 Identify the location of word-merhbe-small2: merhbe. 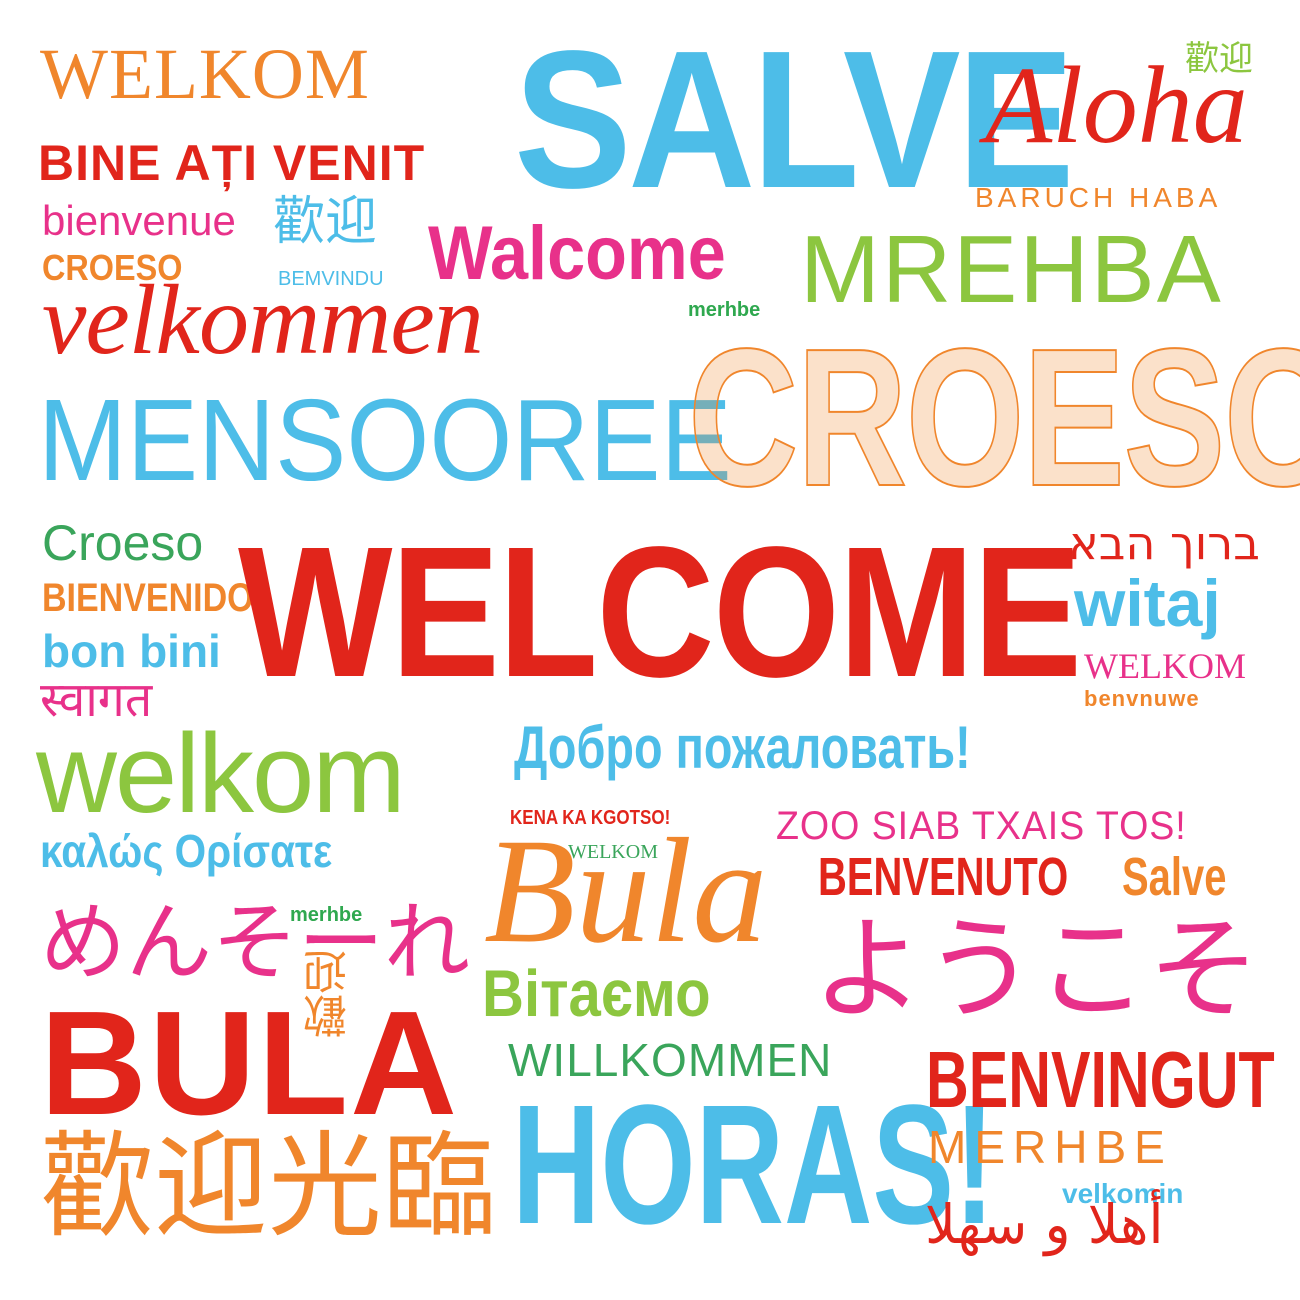
(326, 915).